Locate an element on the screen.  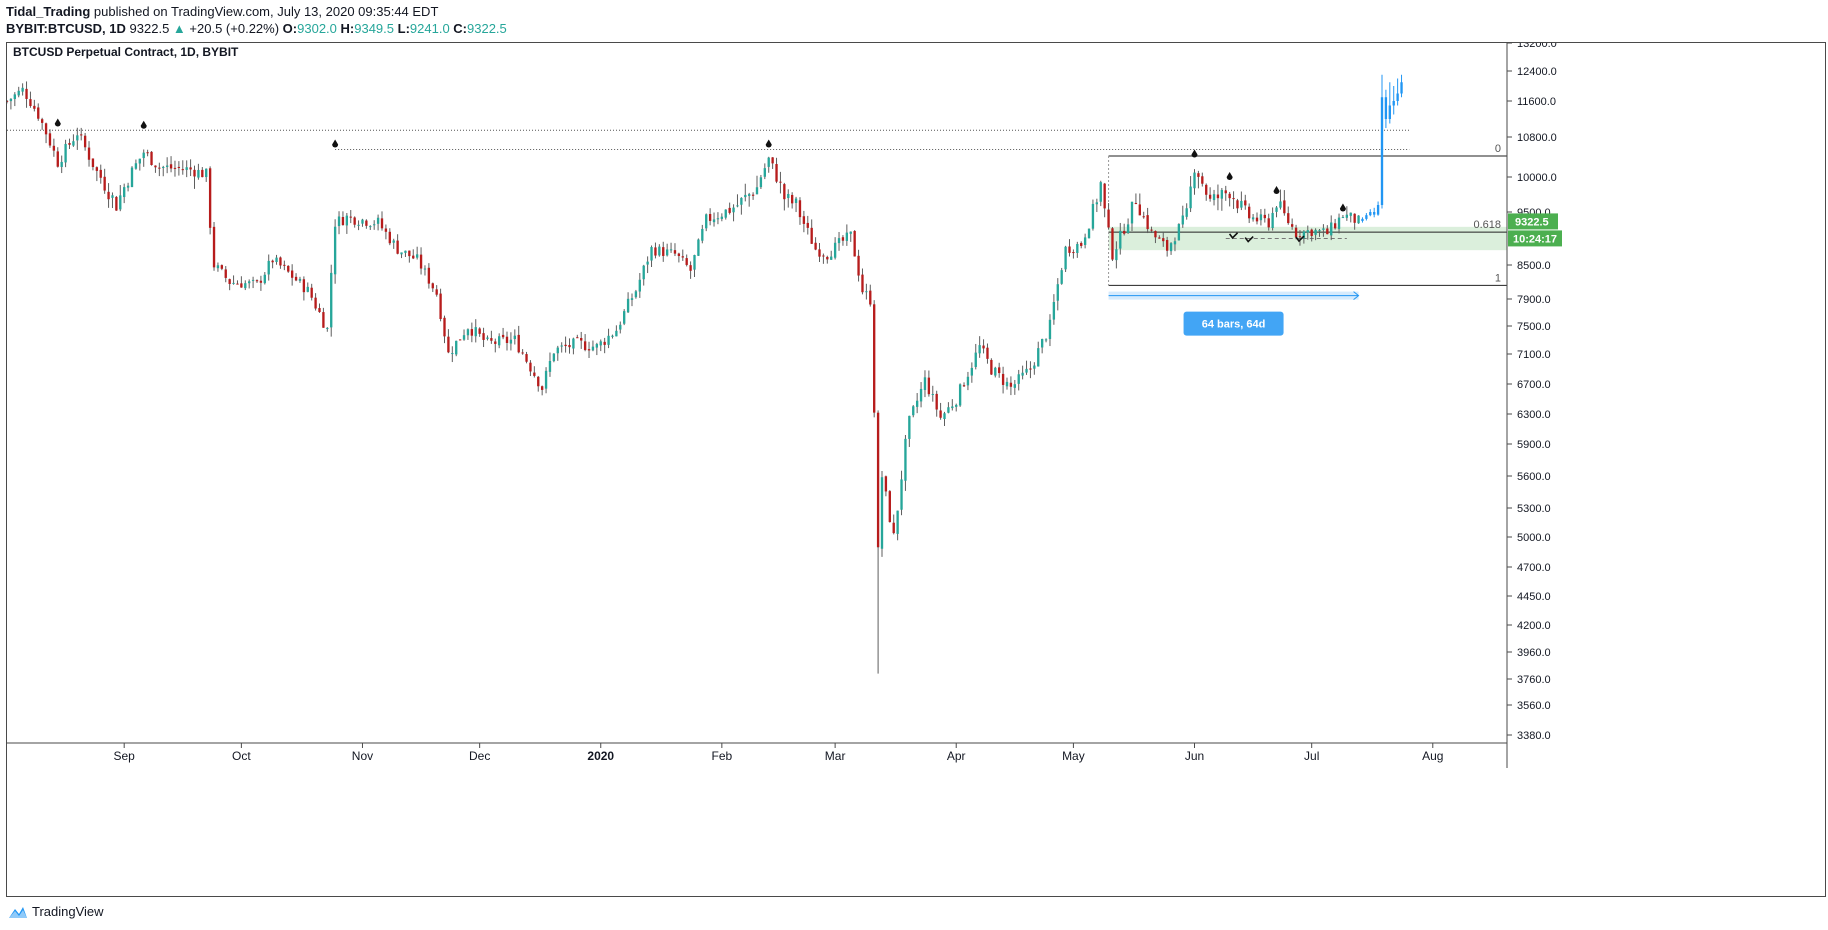
up-arrow-icon: ▲ is located at coordinates (179, 28).